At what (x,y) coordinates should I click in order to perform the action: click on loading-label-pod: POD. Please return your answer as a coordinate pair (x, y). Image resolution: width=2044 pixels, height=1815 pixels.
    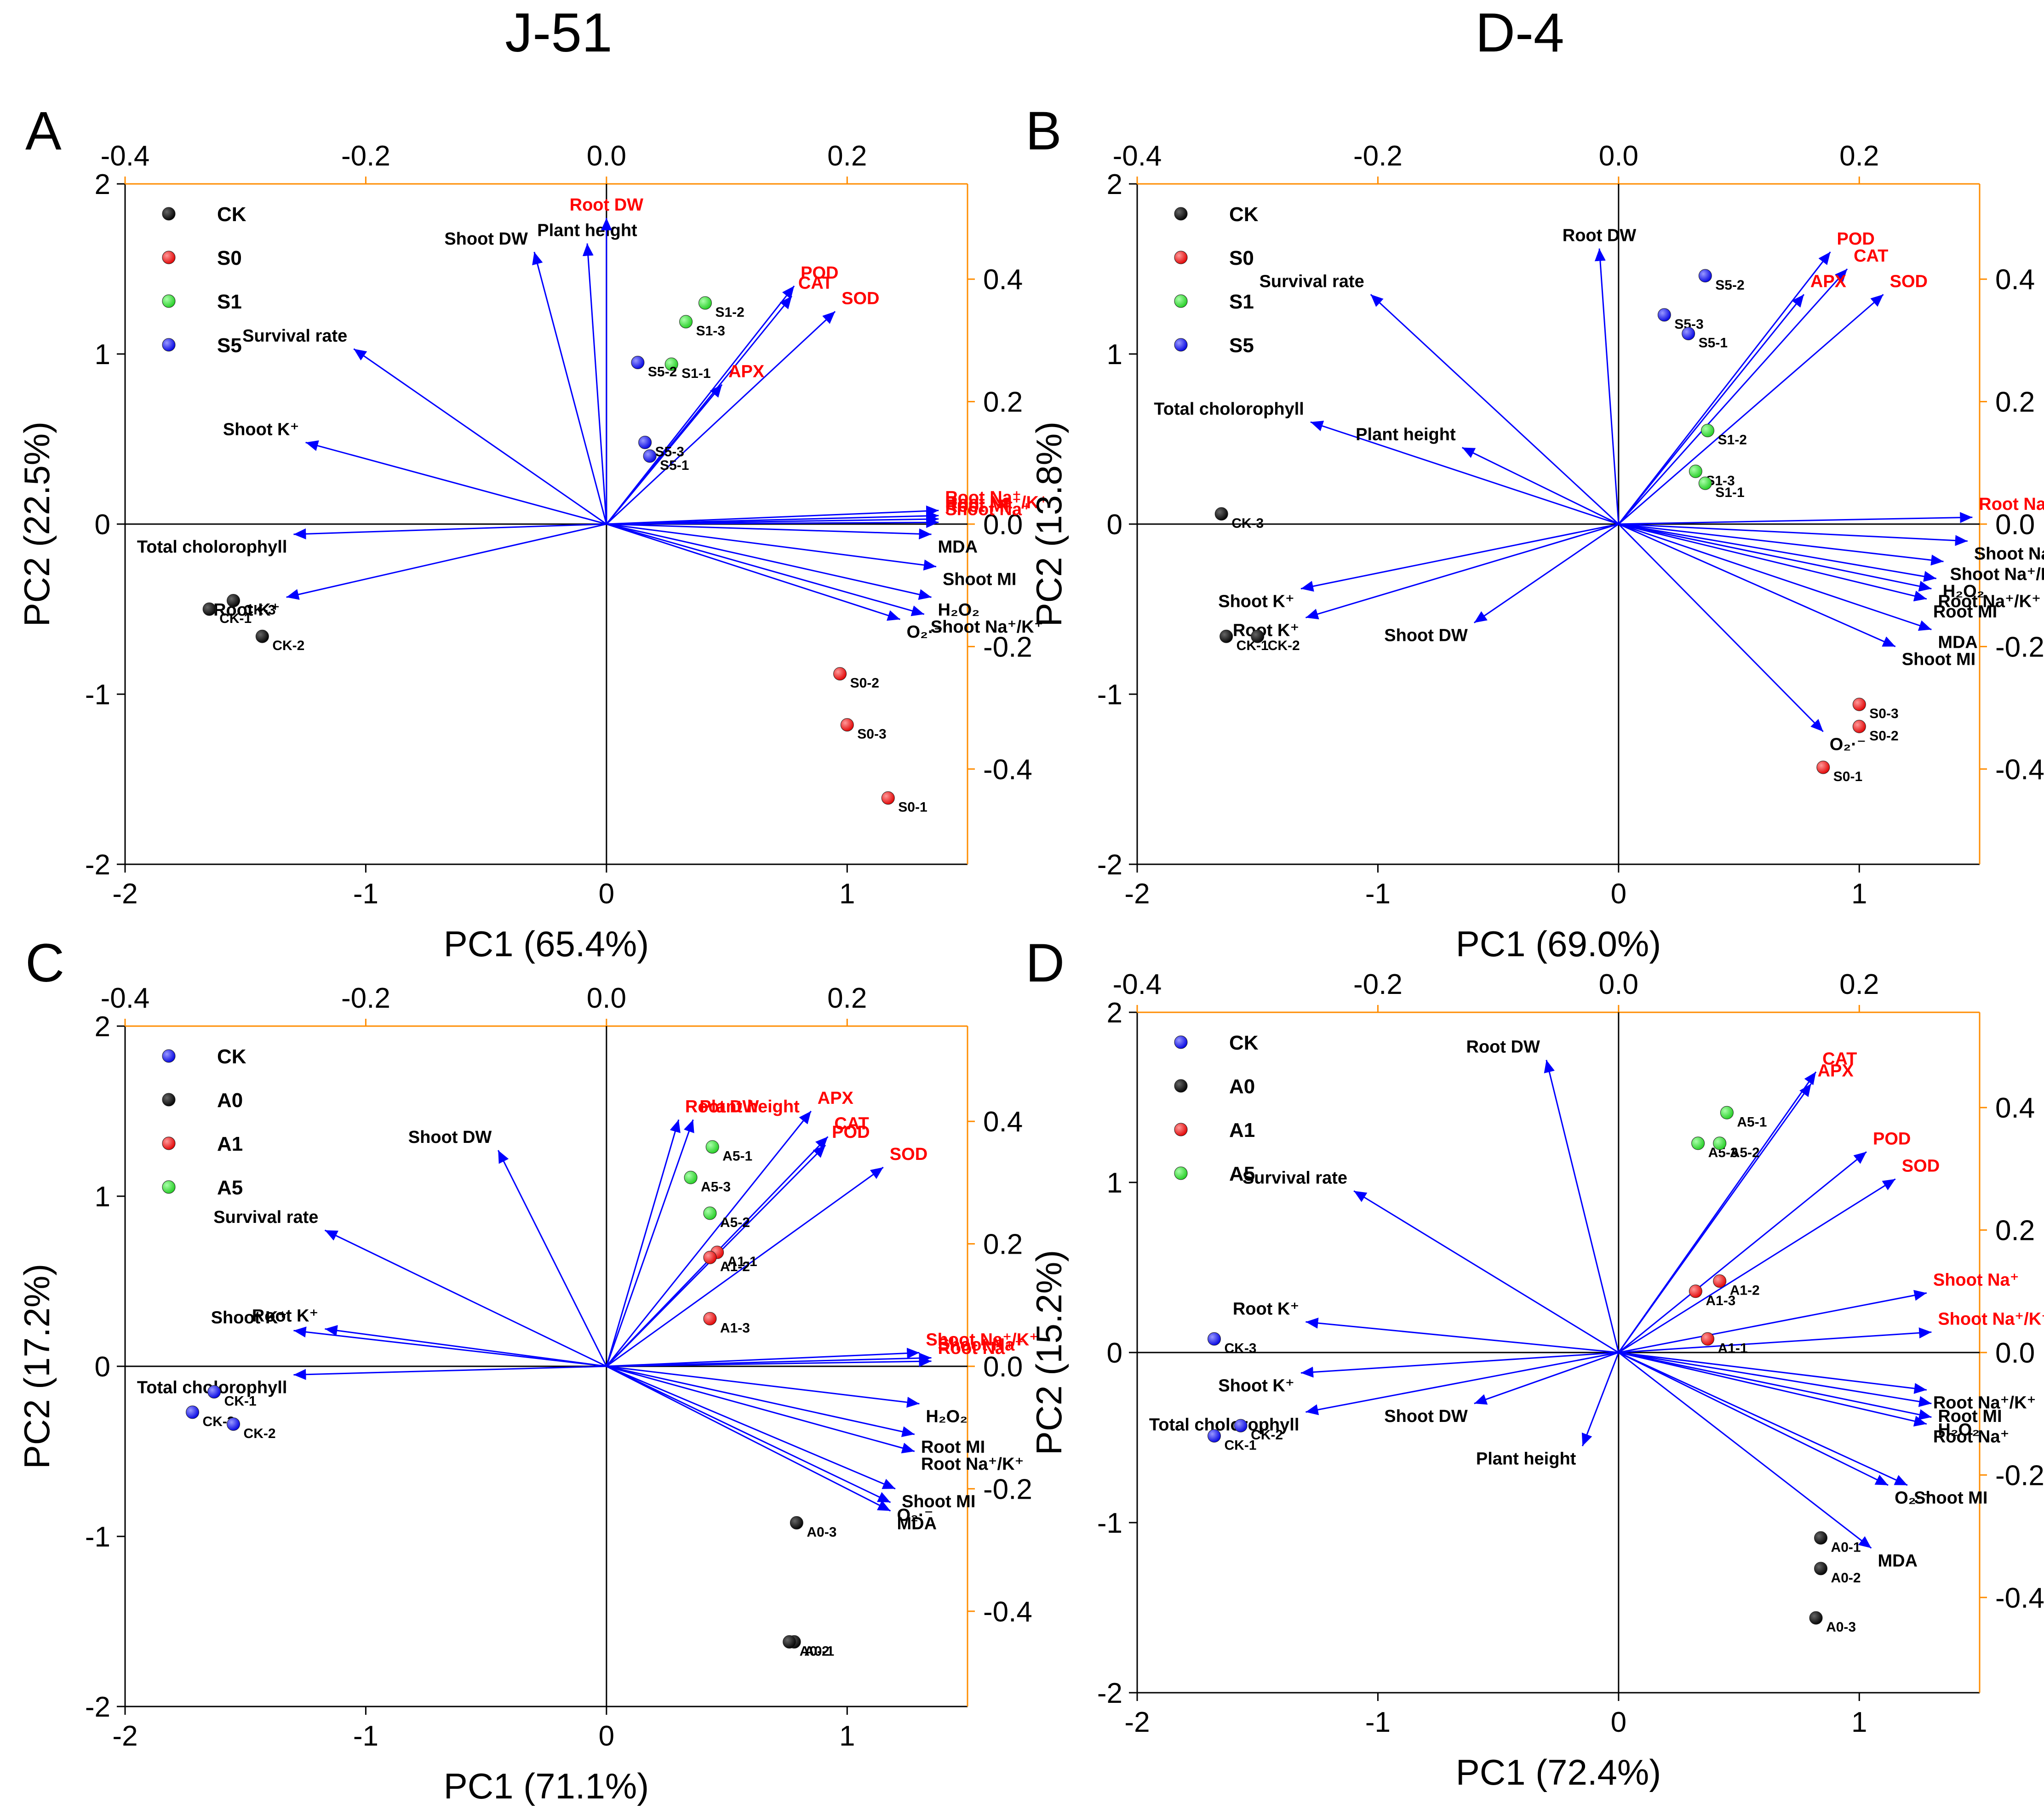
    Looking at the image, I should click on (851, 1132).